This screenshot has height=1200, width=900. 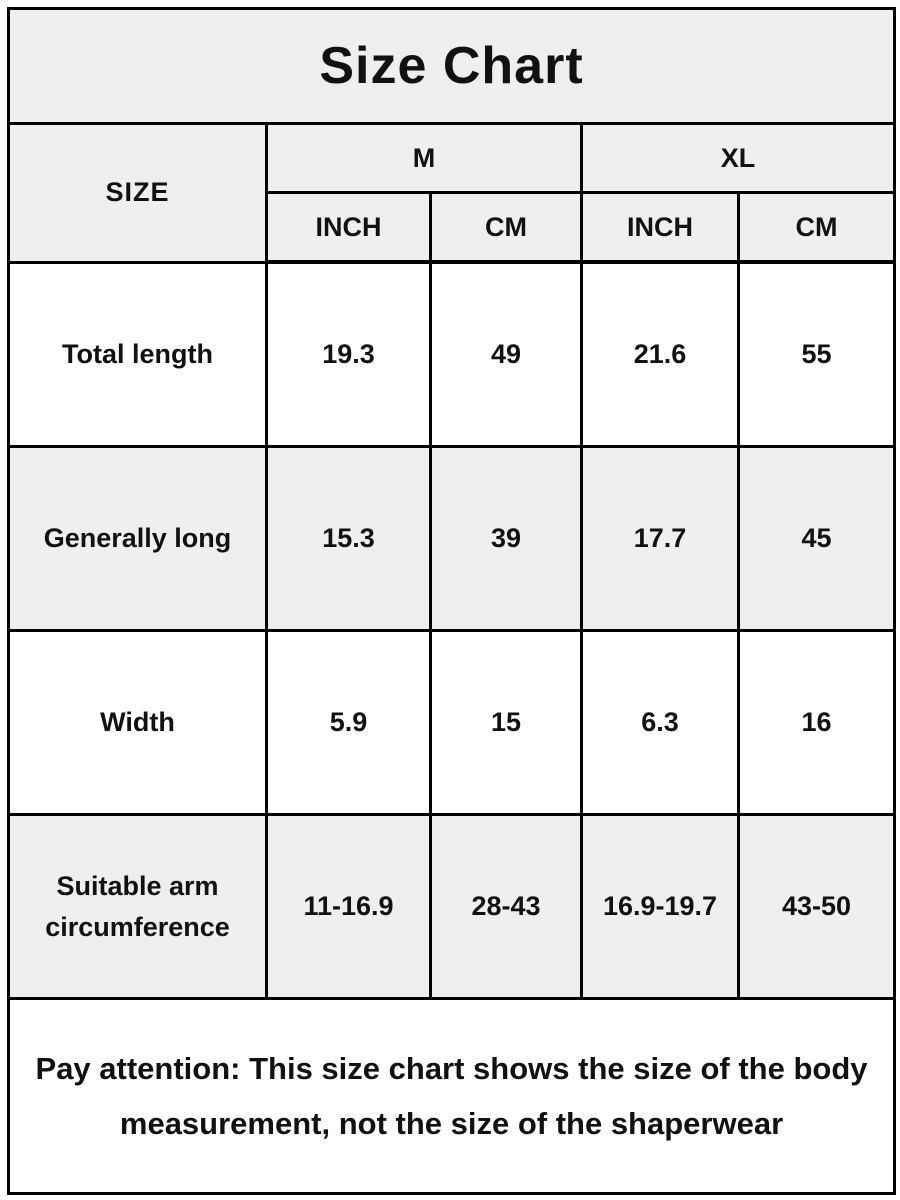 What do you see at coordinates (660, 722) in the screenshot?
I see `table-cell: 6.3` at bounding box center [660, 722].